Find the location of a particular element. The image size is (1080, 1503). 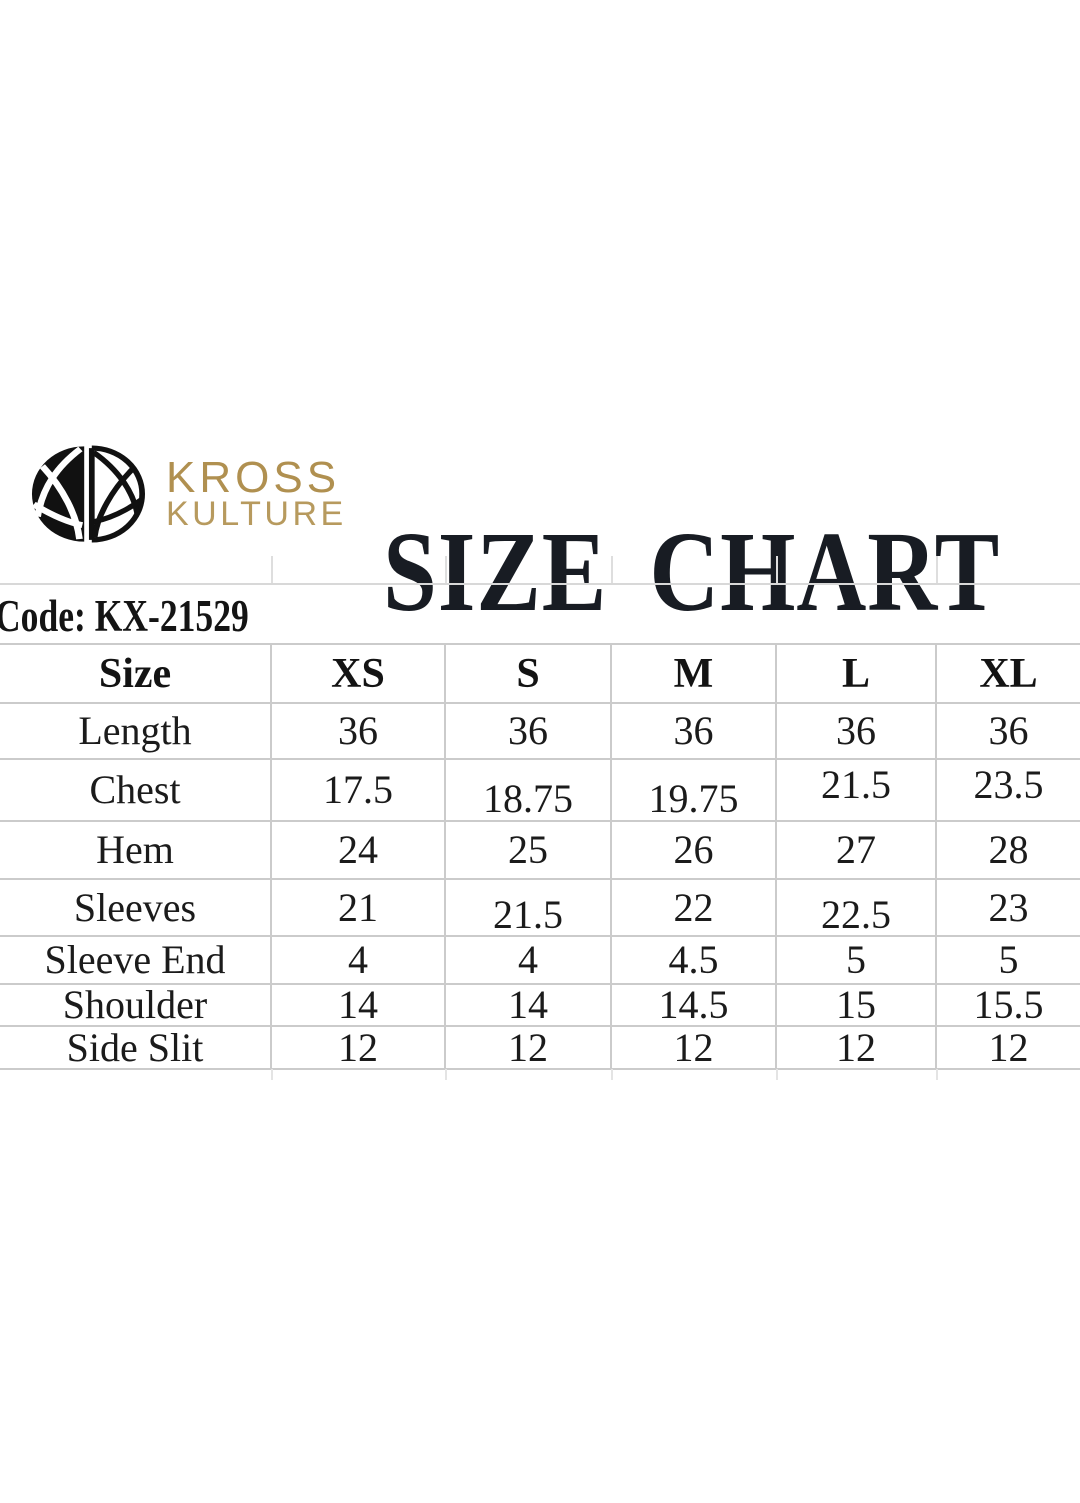

col-header-xl: XL is located at coordinates (1007, 673).